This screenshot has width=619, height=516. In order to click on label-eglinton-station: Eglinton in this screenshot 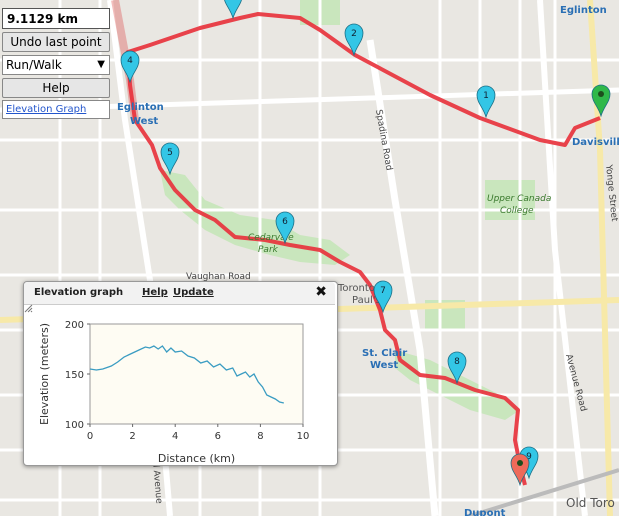, I will do `click(583, 10)`.